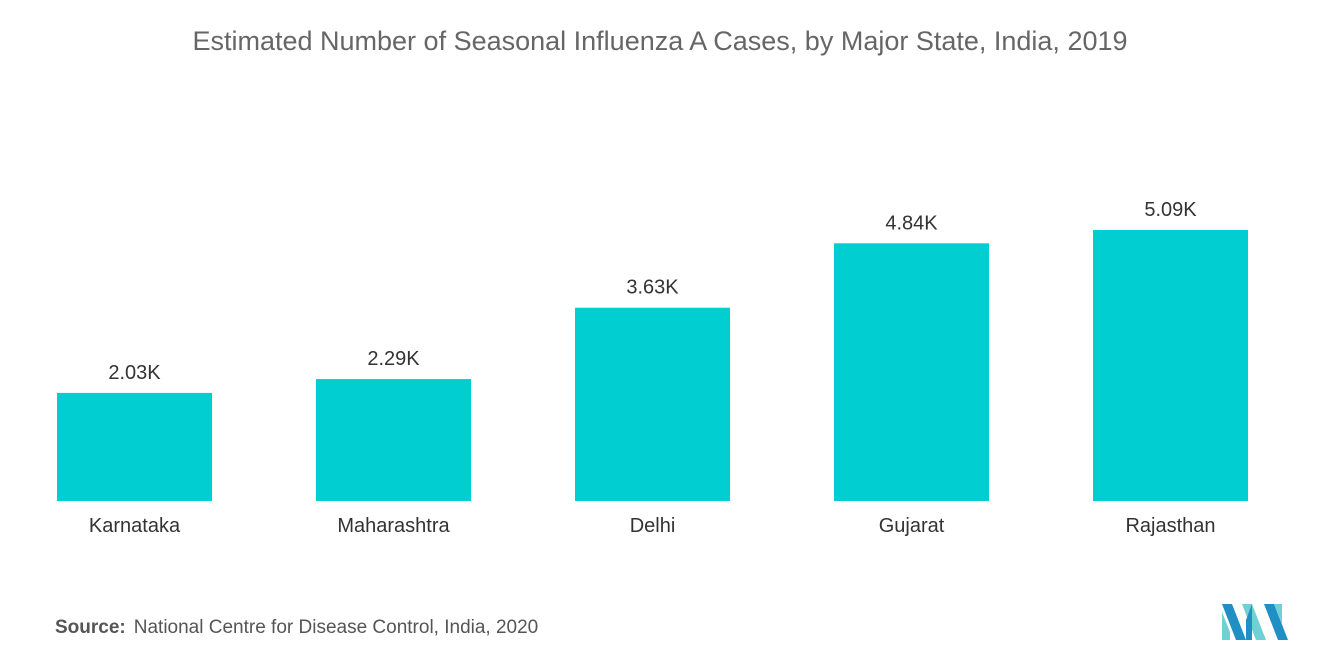 The height and width of the screenshot is (665, 1320). What do you see at coordinates (393, 440) in the screenshot?
I see `bar-maharashtra` at bounding box center [393, 440].